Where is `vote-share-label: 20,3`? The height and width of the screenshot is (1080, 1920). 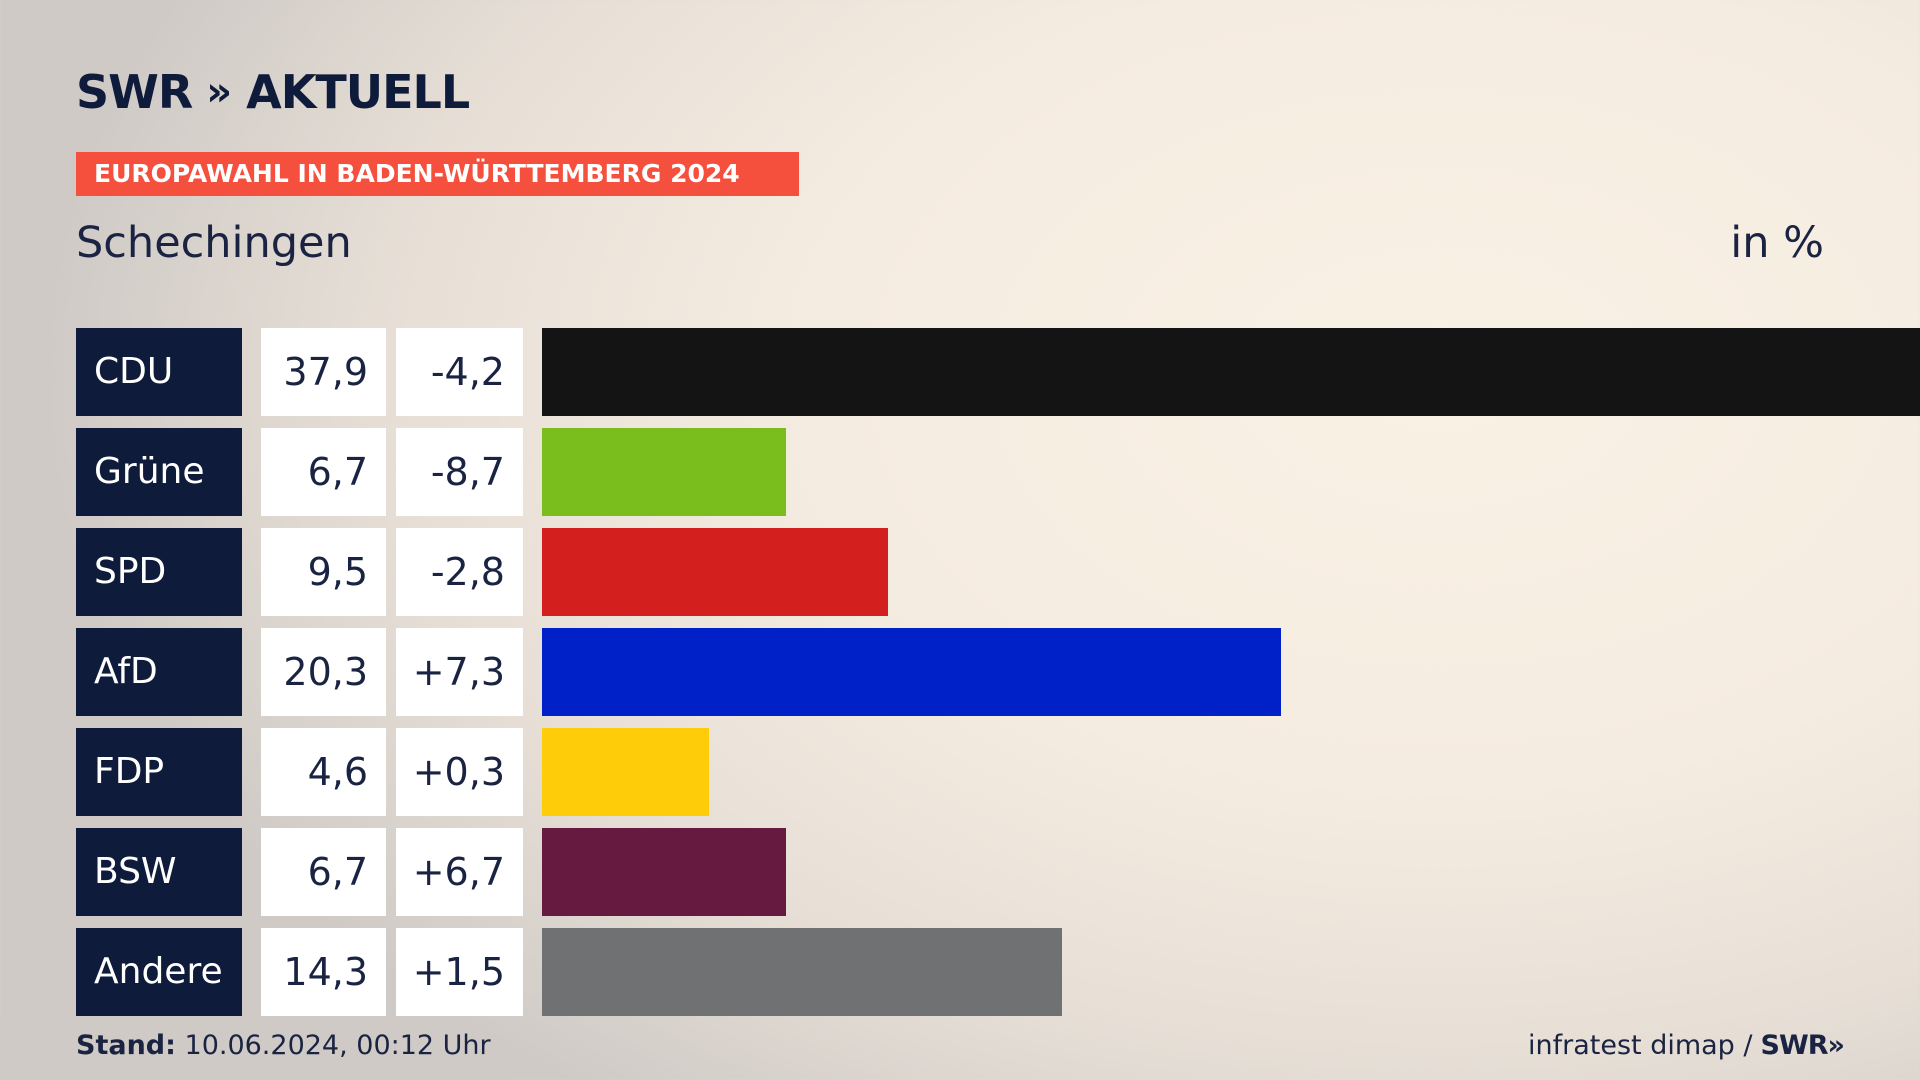
vote-share-label: 20,3 is located at coordinates (323, 672).